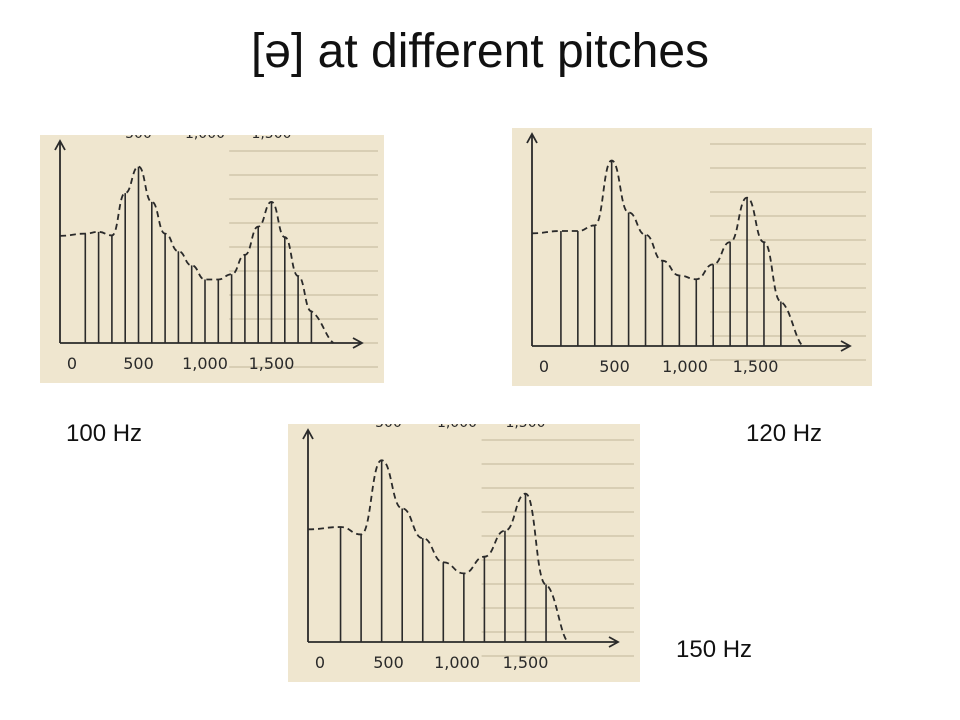  I want to click on spectrum-chart-120: 0 500 1,000 1,500, so click(696, 254).